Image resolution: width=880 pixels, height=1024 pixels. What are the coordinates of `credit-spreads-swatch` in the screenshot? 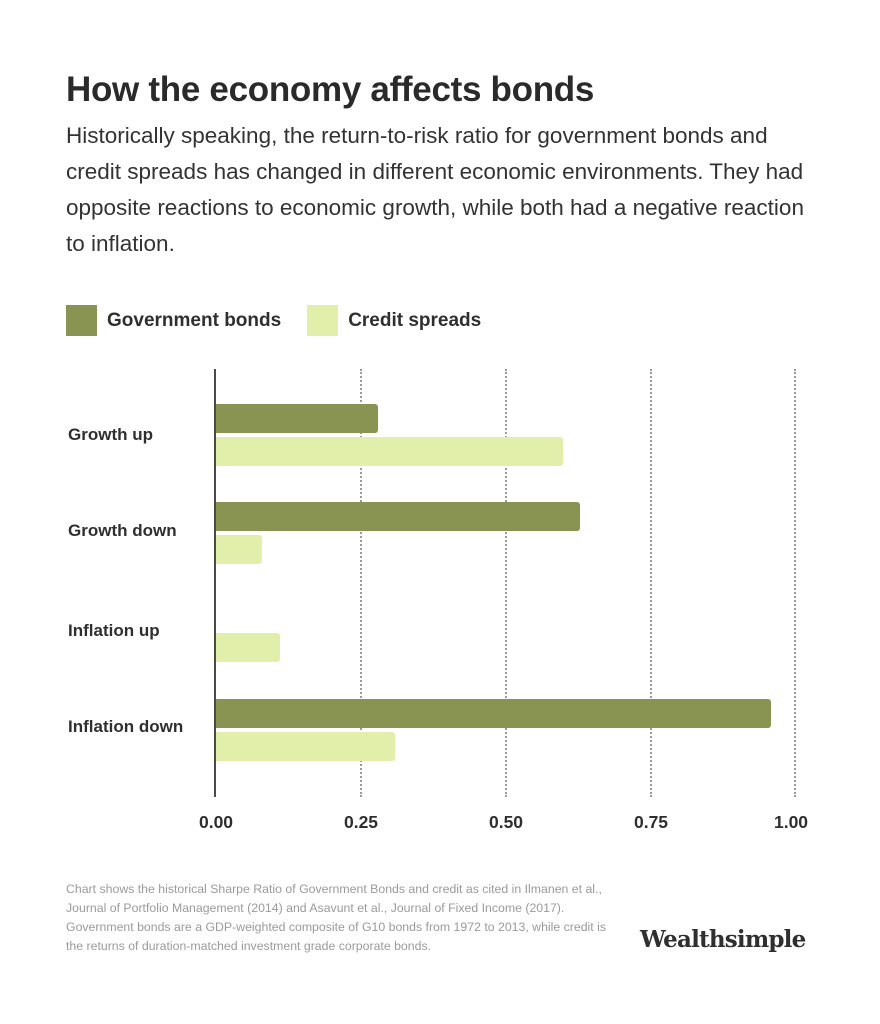 It's located at (323, 320).